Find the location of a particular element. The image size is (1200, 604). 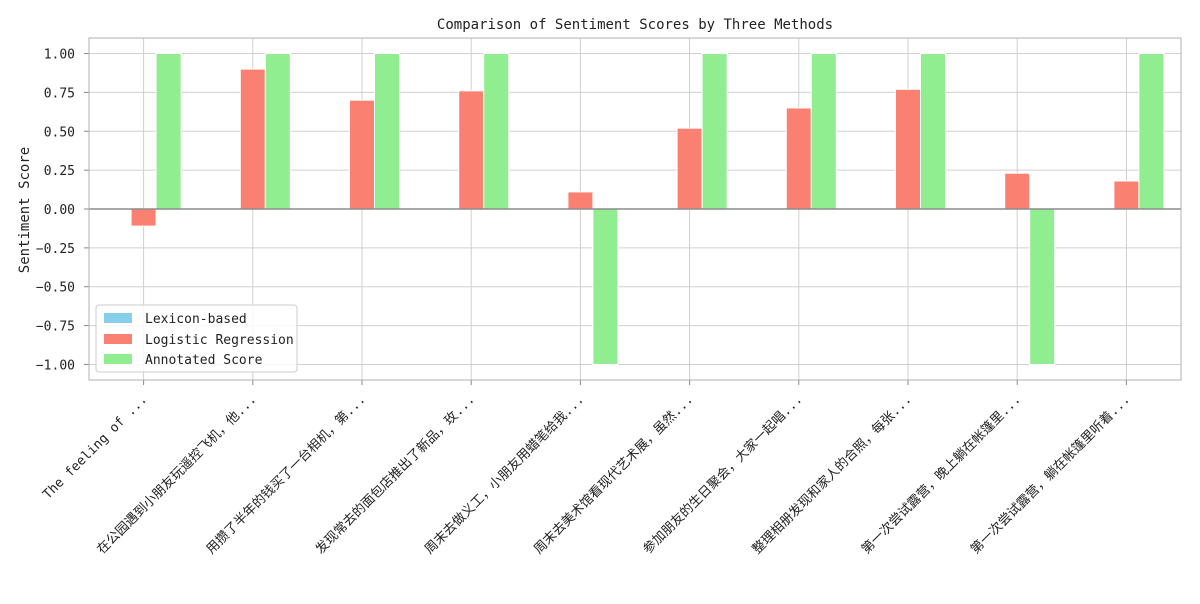

y-tick-label: −0.75 is located at coordinates (55, 327).